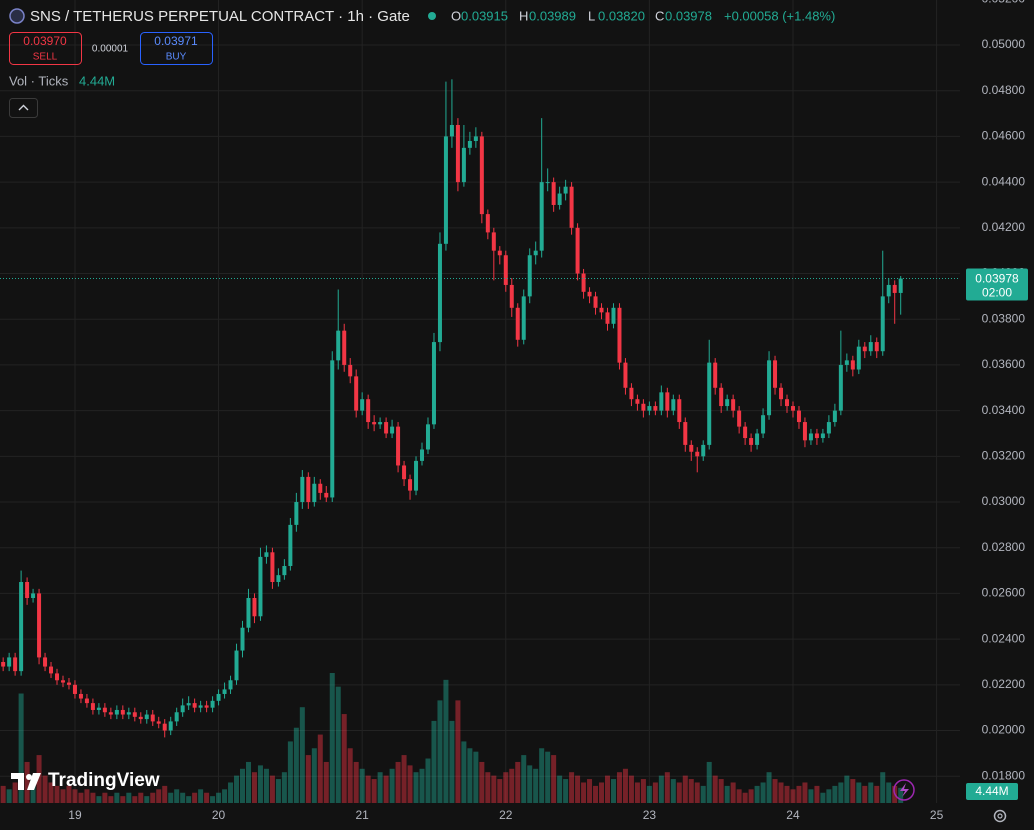  I want to click on spread: 0.00001, so click(110, 49).